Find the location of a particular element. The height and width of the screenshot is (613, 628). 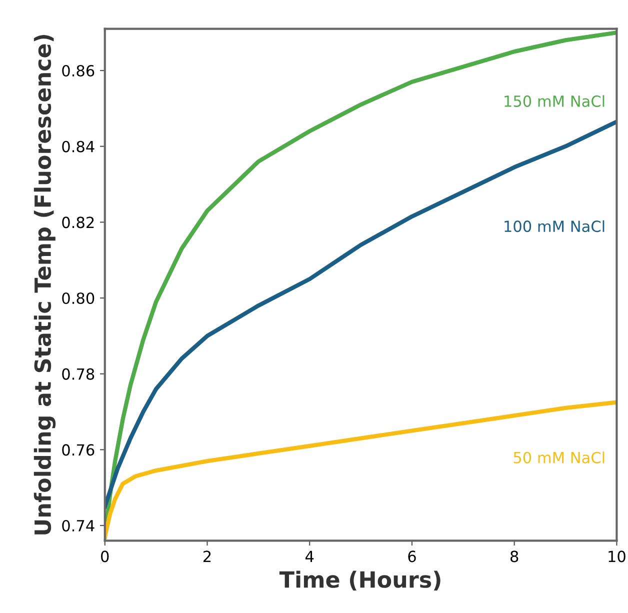

x-tick-label: 4 is located at coordinates (309, 556).